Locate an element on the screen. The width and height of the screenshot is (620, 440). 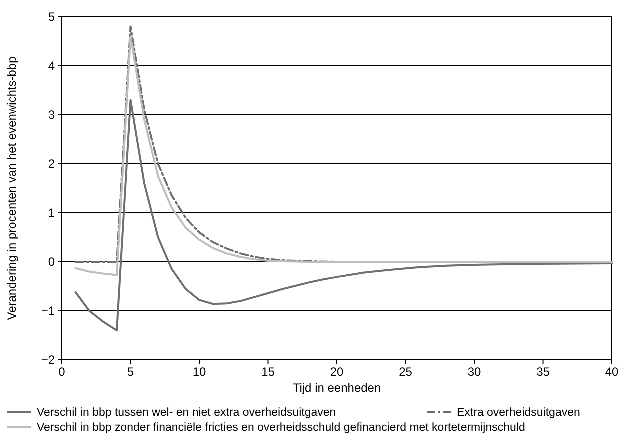
x-tick-label: 25 is located at coordinates (406, 372).